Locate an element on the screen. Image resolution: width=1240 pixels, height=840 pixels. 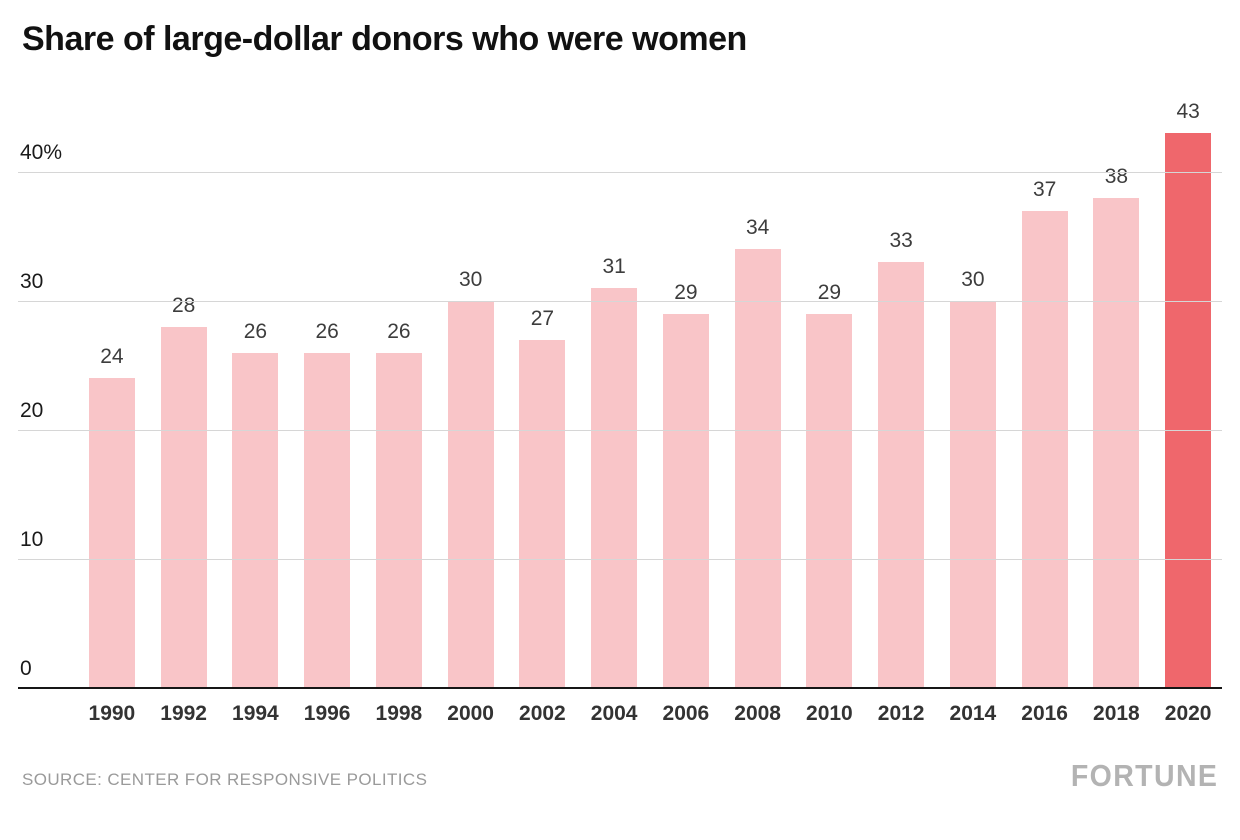
x-axis-label: 2006 is located at coordinates (686, 713).